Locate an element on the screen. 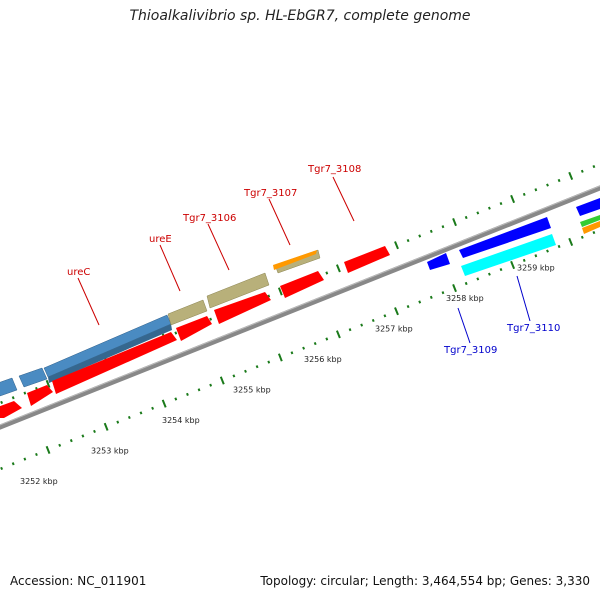 This screenshot has height=600, width=600. scale-label: 3255 kbp is located at coordinates (252, 390).